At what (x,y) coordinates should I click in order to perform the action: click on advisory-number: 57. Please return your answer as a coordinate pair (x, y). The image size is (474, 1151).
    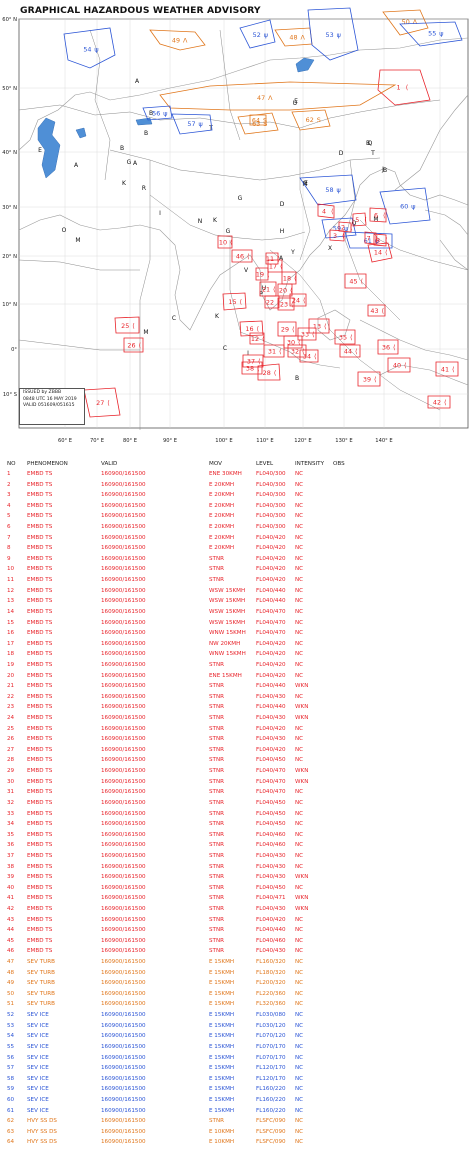
    Looking at the image, I should click on (191, 124).